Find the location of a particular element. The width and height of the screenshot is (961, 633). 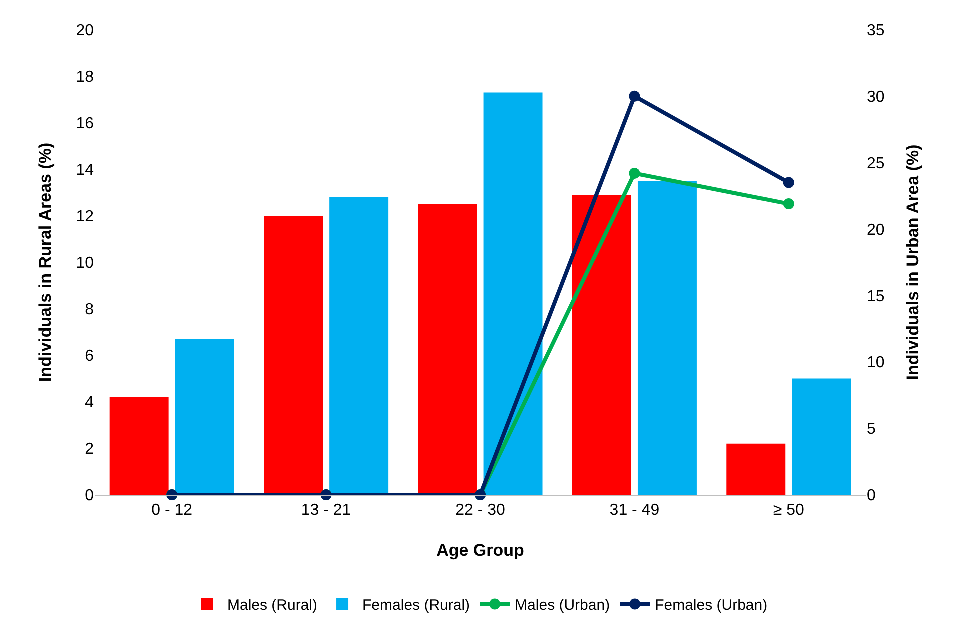

y-axis-title: Individuals in Rural Areas (%) is located at coordinates (45, 262).